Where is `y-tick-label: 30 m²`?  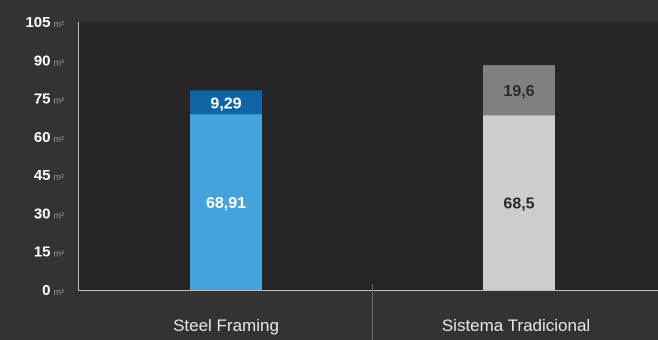
y-tick-label: 30 m² is located at coordinates (49, 213).